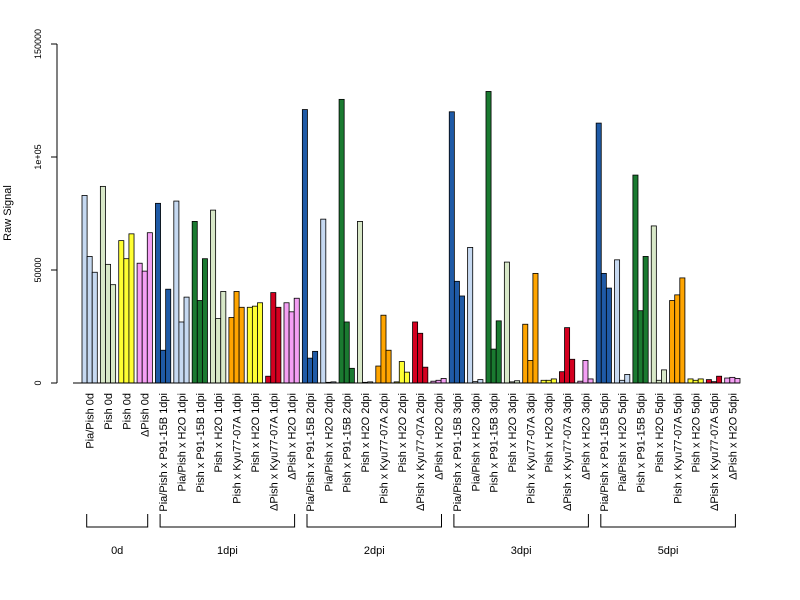  Describe the element at coordinates (238, 448) in the screenshot. I see `x-tick-label: Pish x Kyu77-07A 1dpi` at that location.